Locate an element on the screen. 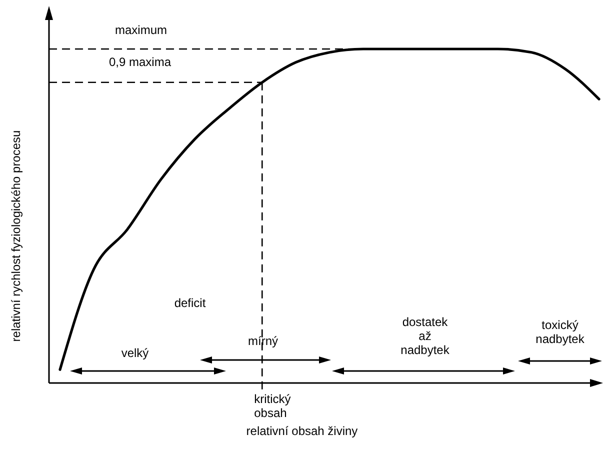  text: kritický obsah is located at coordinates (272, 406).